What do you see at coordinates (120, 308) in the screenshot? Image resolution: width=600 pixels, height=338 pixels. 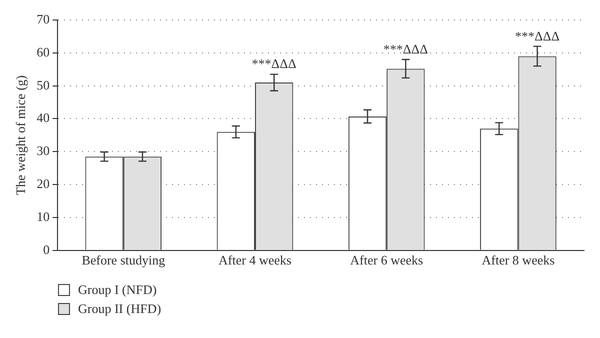 I see `legend-label: Group II (HFD)` at bounding box center [120, 308].